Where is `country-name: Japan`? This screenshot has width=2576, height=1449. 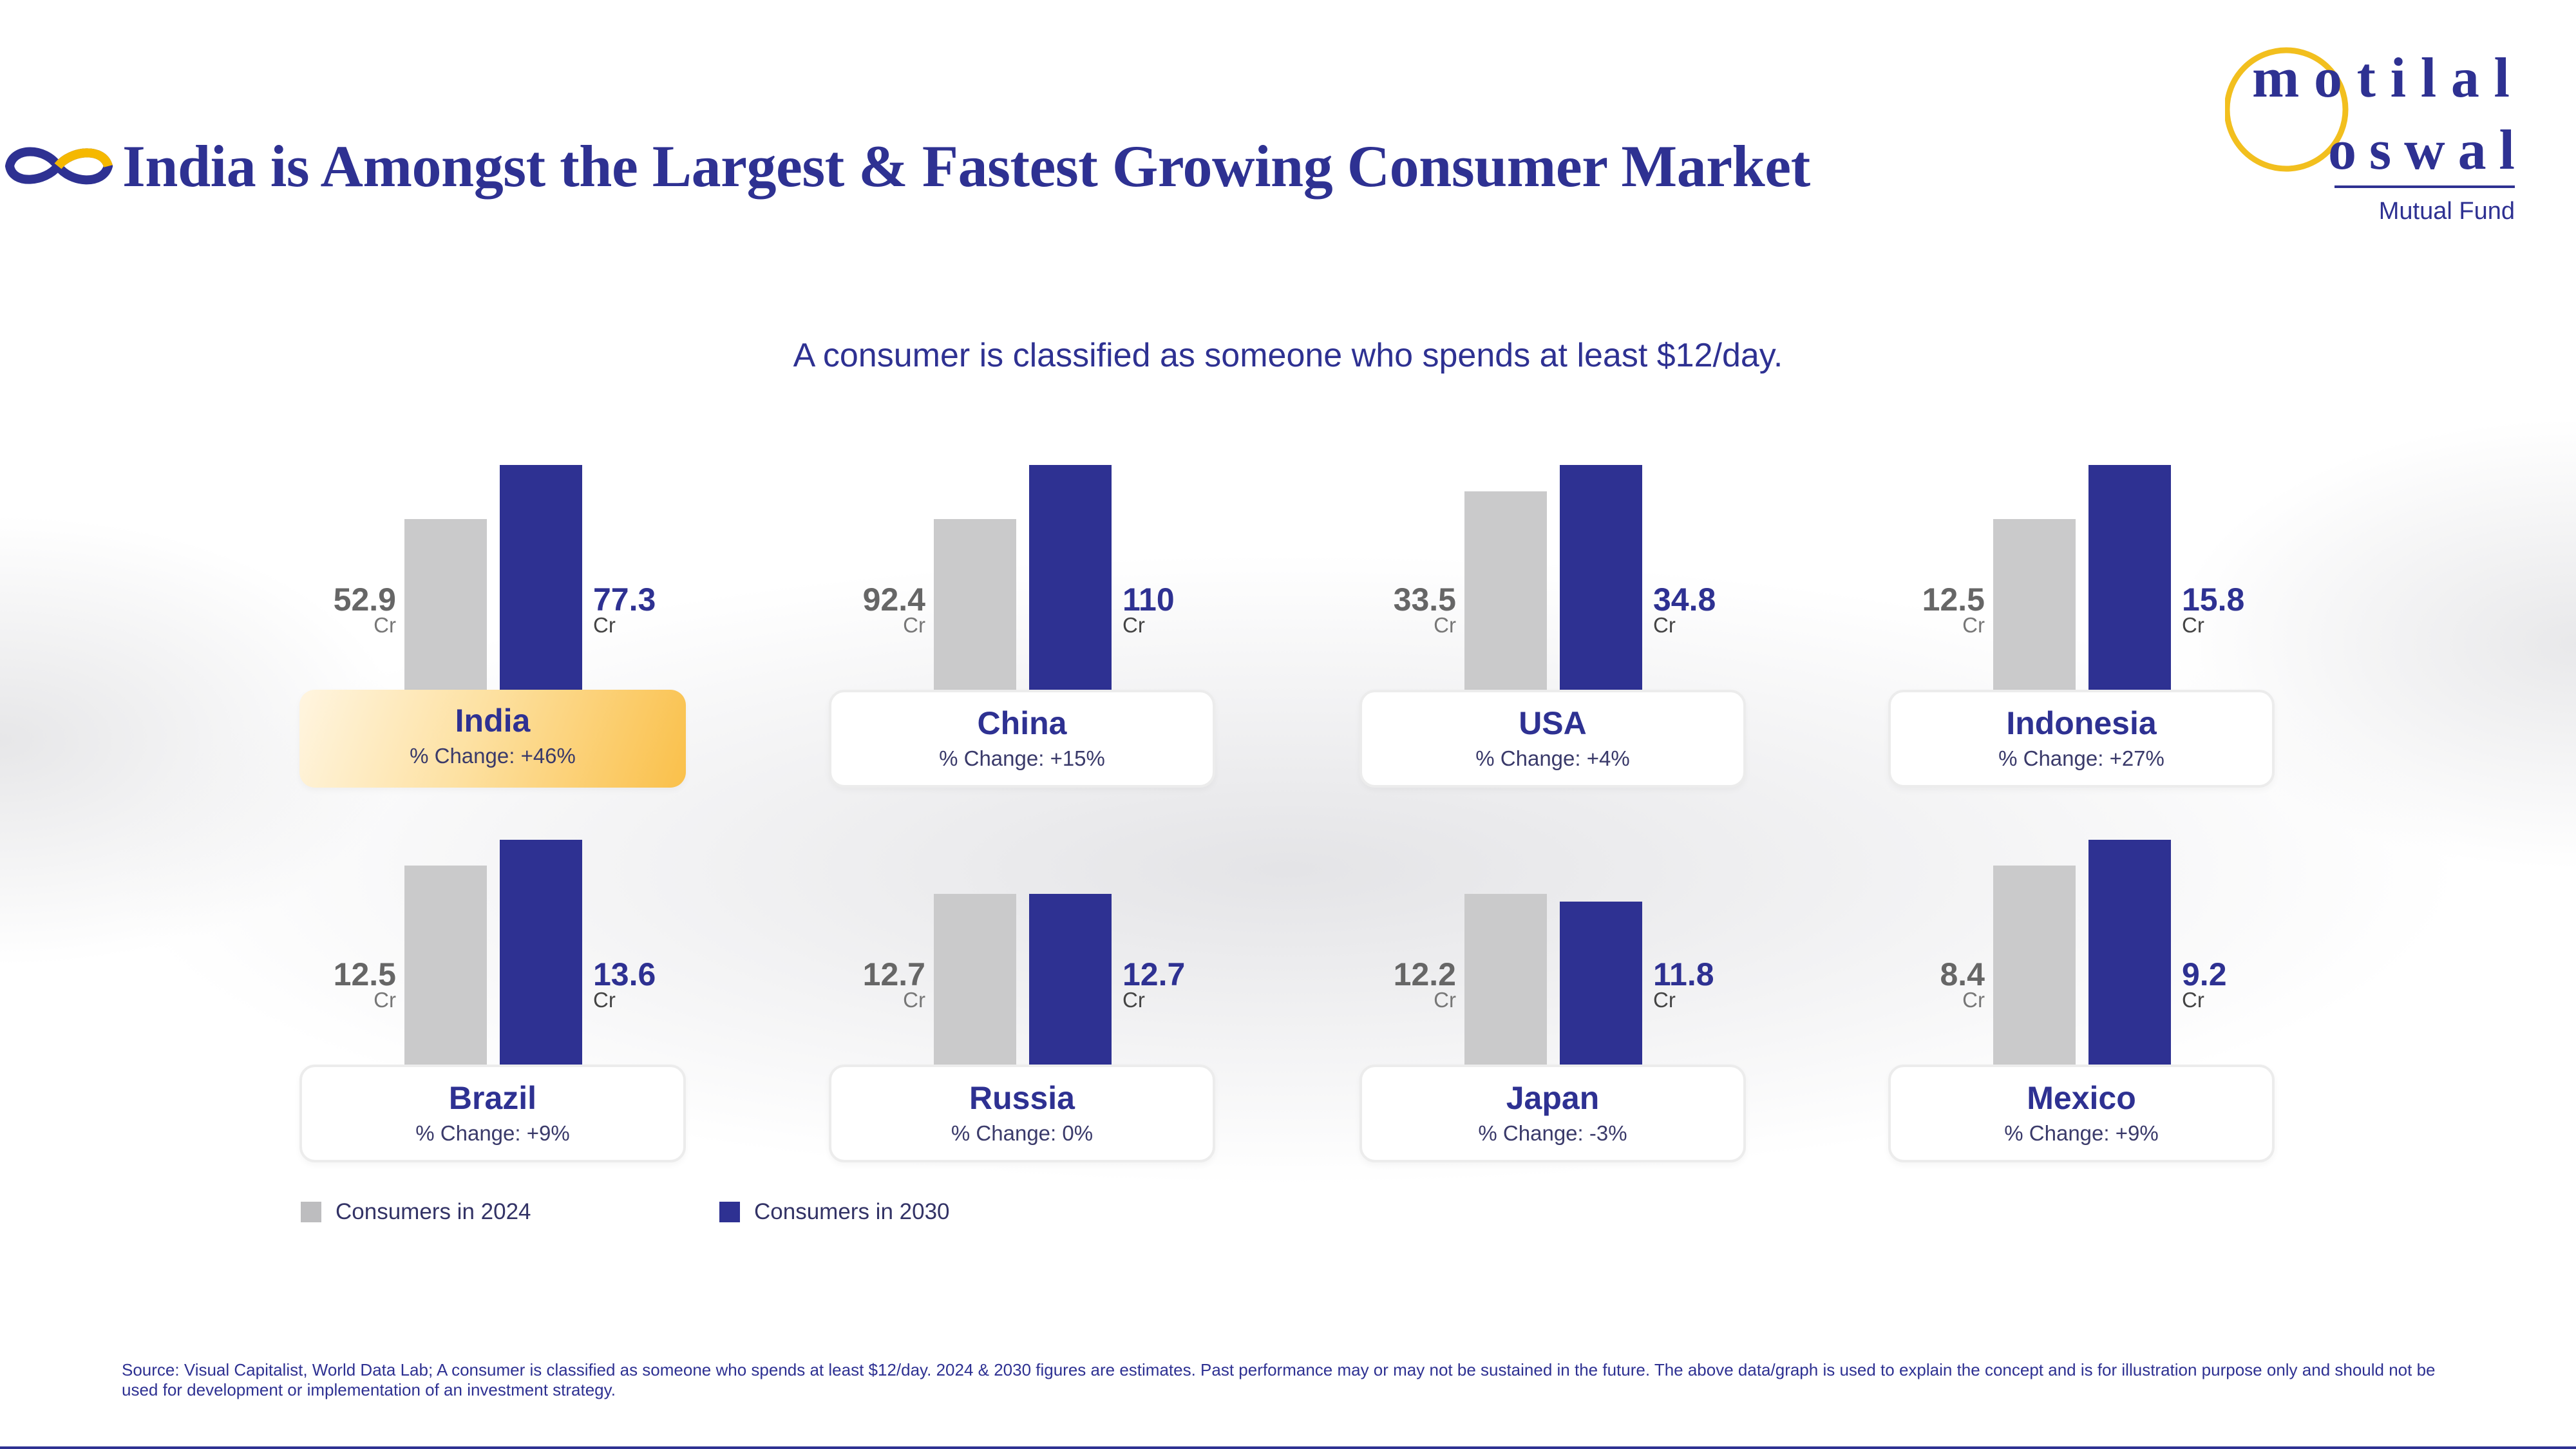
country-name: Japan is located at coordinates (1553, 1098).